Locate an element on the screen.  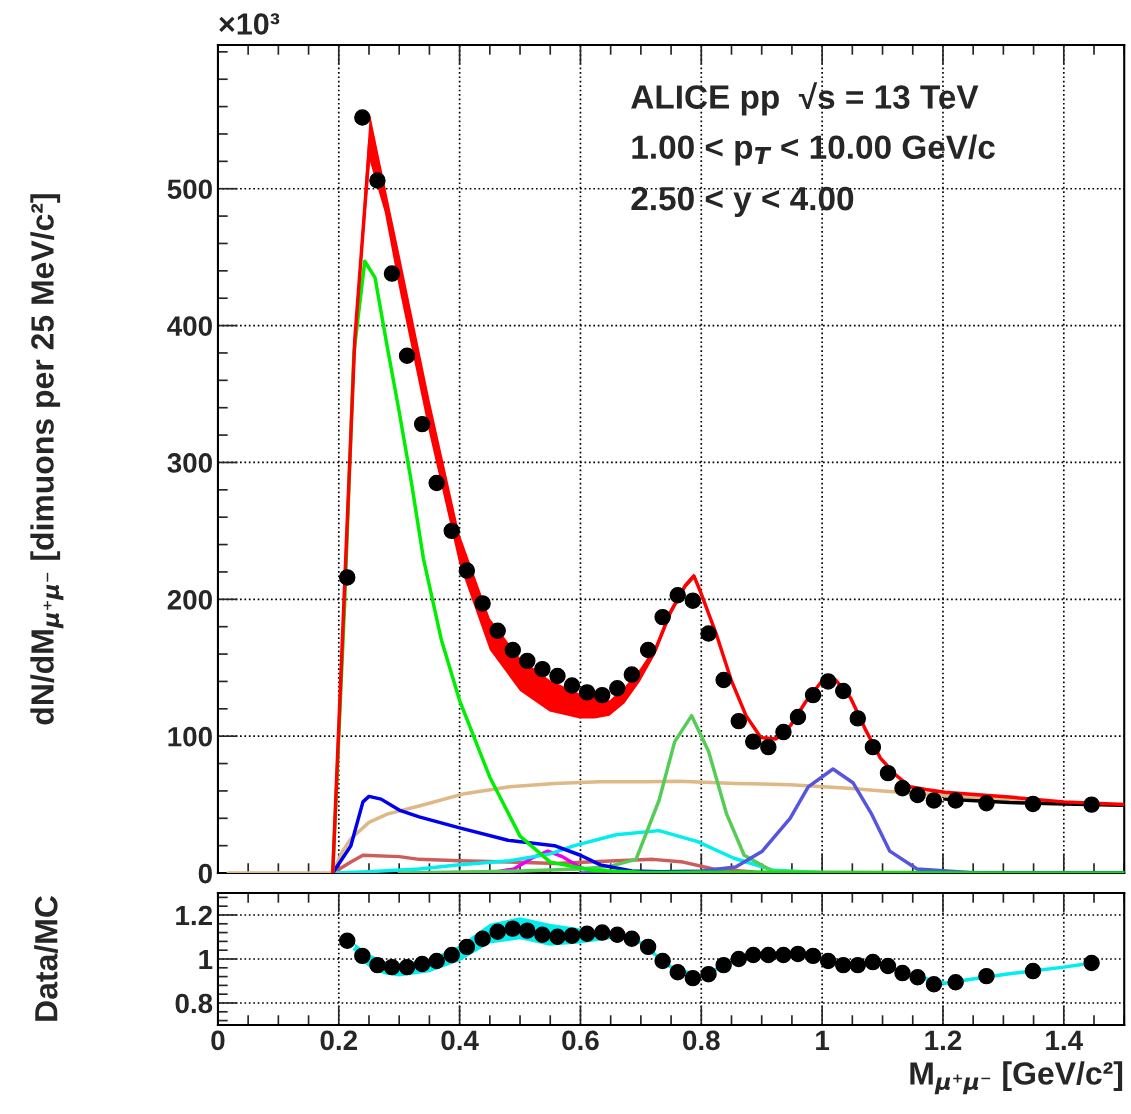
y-tick-label: 200 is located at coordinates (189, 599).